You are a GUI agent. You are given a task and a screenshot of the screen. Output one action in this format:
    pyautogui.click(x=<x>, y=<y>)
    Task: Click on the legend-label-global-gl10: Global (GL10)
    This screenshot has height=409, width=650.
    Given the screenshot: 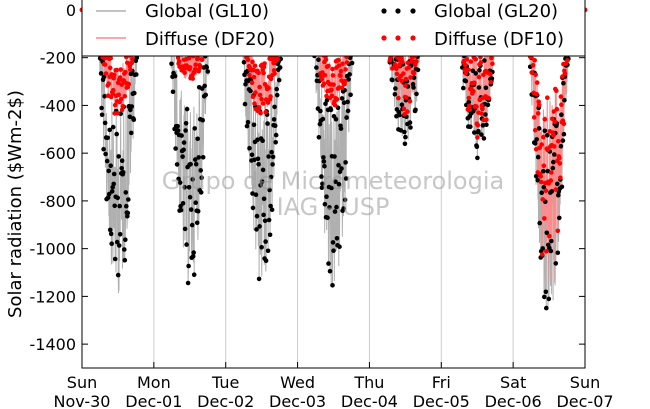 What is the action you would take?
    pyautogui.click(x=207, y=11)
    